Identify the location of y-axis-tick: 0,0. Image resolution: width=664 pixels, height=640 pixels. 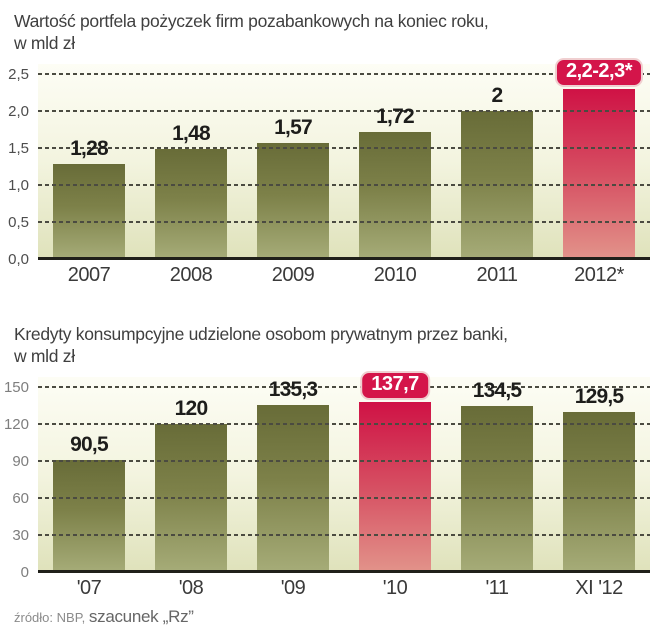
(18, 259).